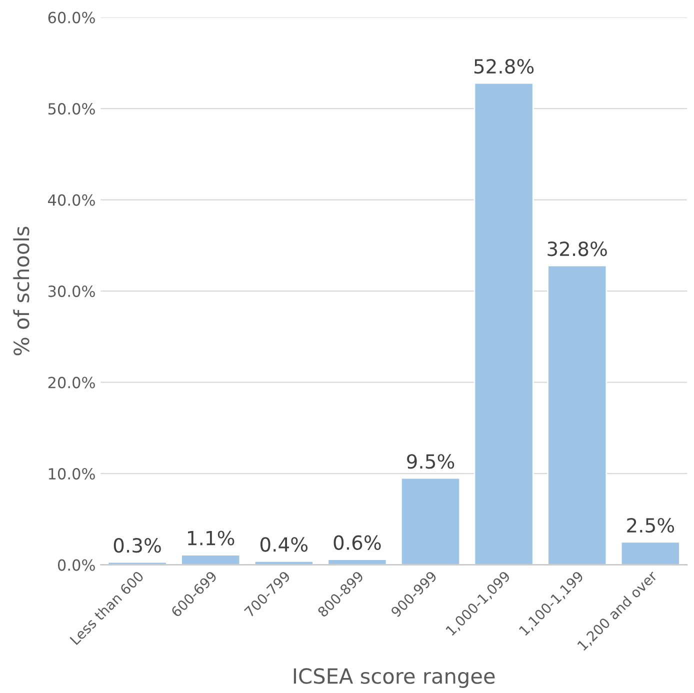  I want to click on data-label: 9.5%, so click(430, 461).